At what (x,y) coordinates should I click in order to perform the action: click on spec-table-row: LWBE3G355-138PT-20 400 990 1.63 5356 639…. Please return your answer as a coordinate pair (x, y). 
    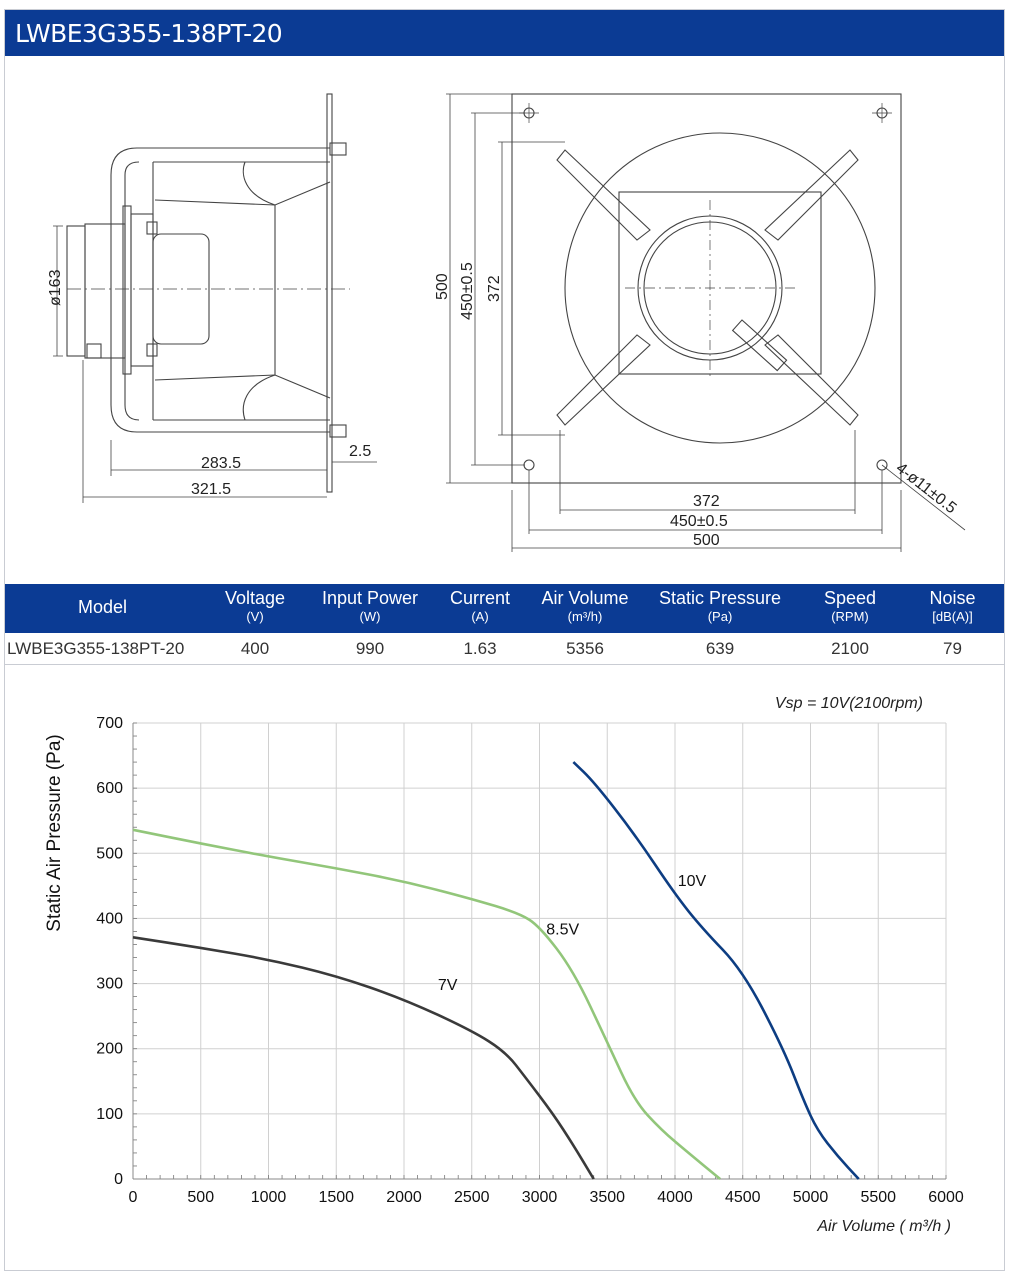
    Looking at the image, I should click on (504, 649).